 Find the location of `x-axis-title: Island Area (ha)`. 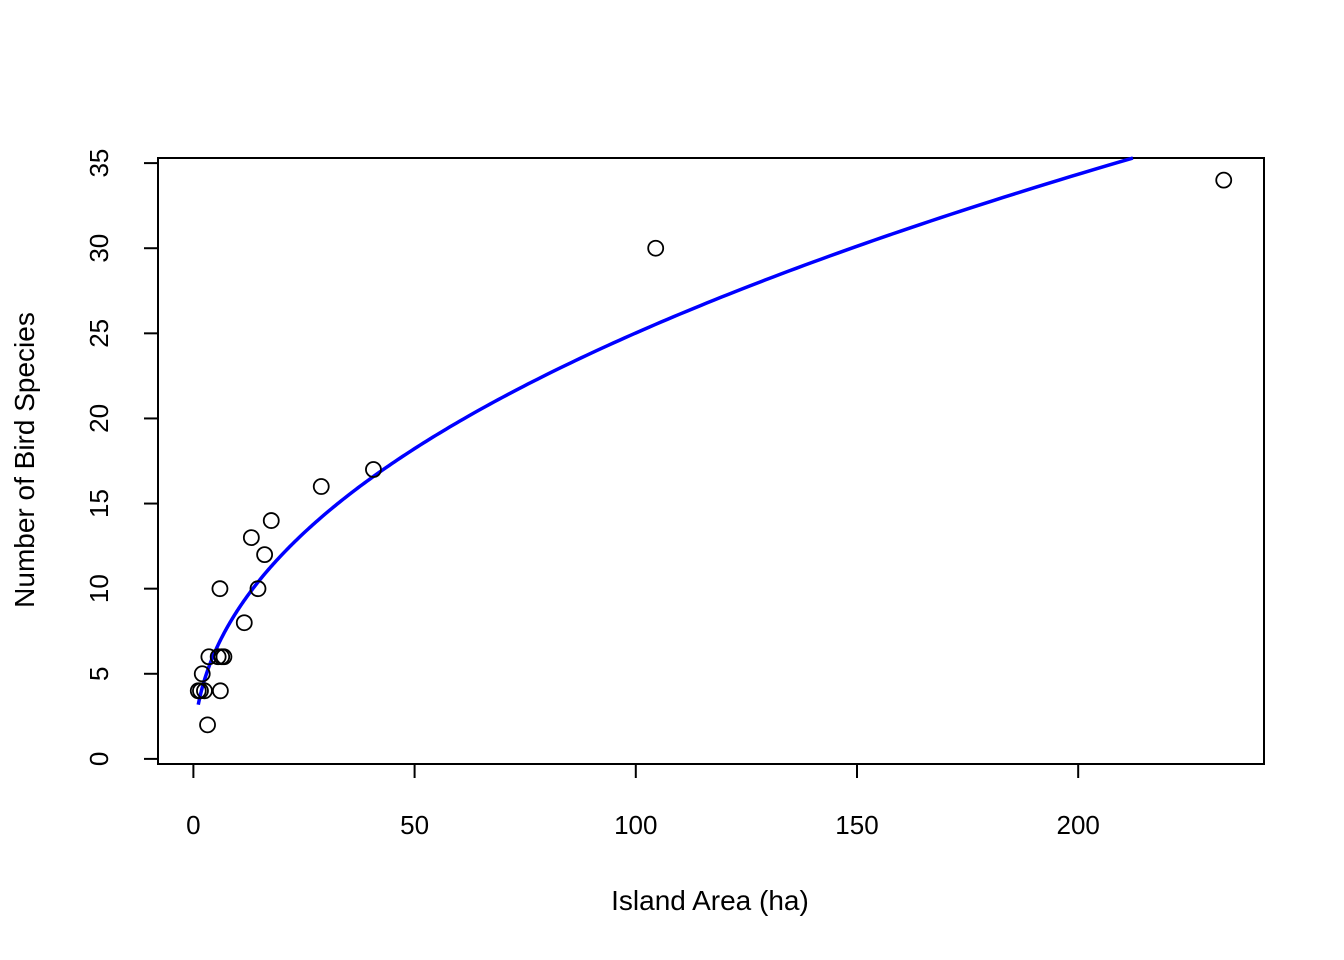

x-axis-title: Island Area (ha) is located at coordinates (710, 900).